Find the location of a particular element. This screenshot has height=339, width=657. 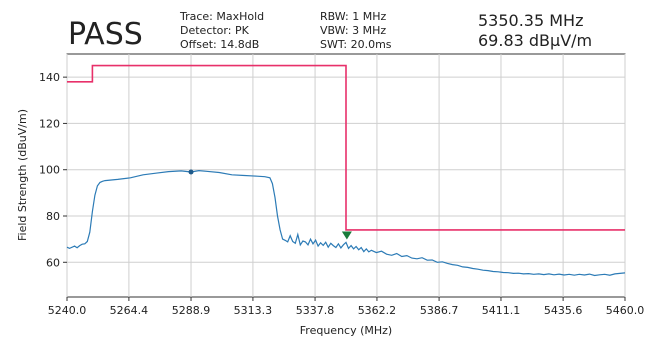

x-tick-label: 5240.0 is located at coordinates (67, 310).